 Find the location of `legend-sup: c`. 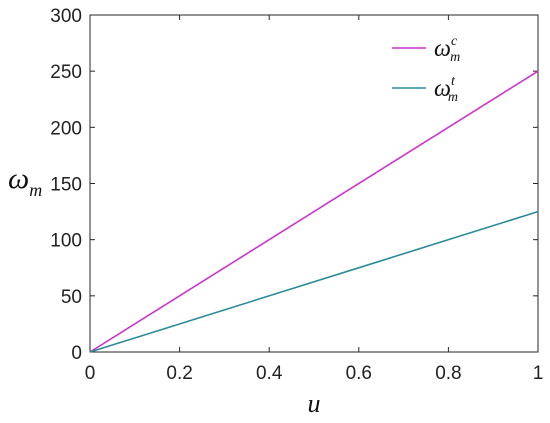

legend-sup: c is located at coordinates (454, 41).